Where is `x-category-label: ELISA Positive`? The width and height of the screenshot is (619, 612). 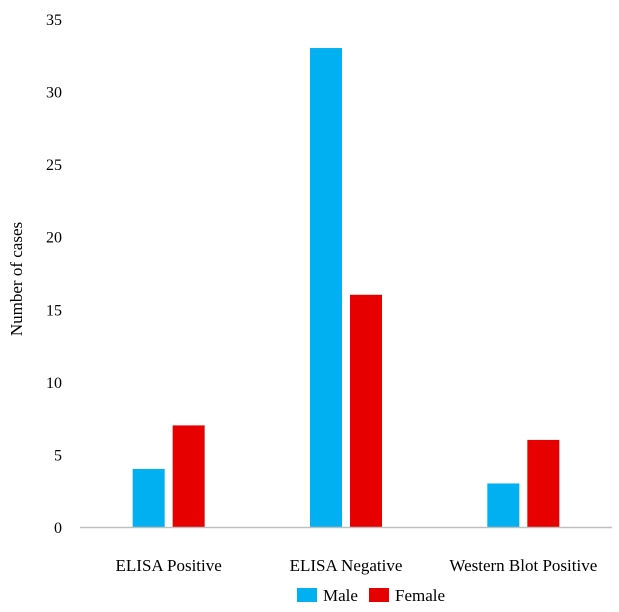
x-category-label: ELISA Positive is located at coordinates (169, 565).